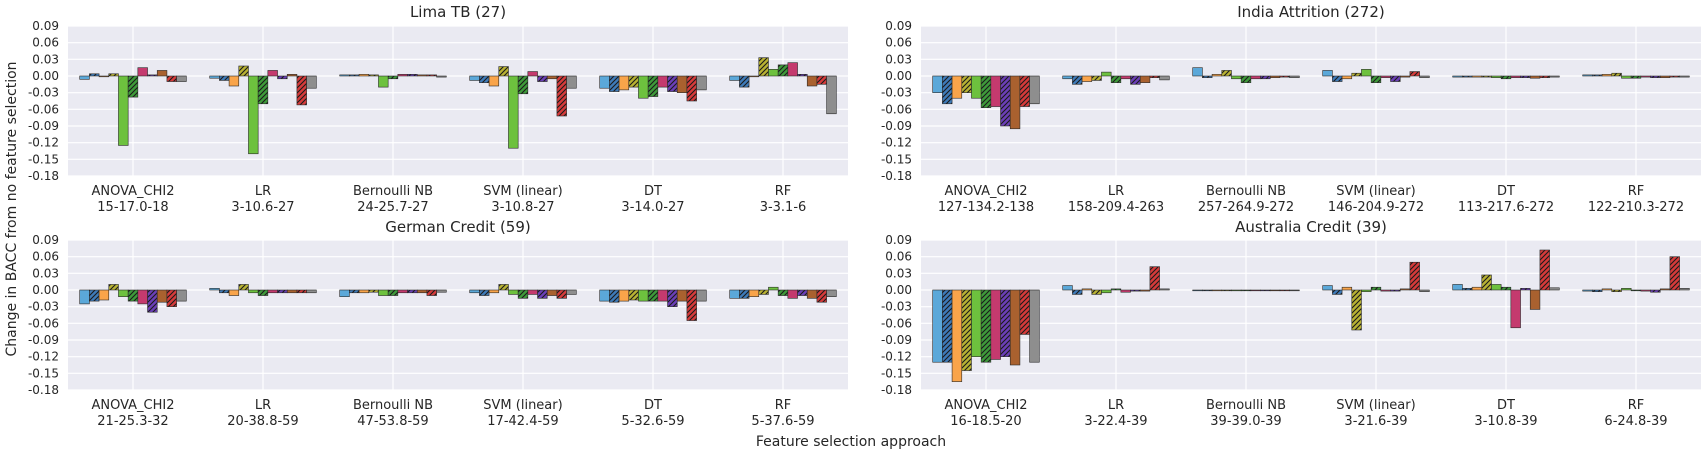 The width and height of the screenshot is (1701, 455). What do you see at coordinates (896, 126) in the screenshot?
I see `y-tick-label: -0.09` at bounding box center [896, 126].